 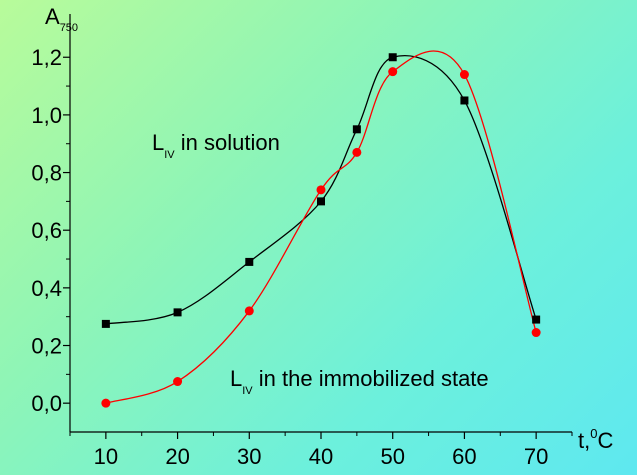 I want to click on x-axis-title: t,0C, so click(x=595, y=439).